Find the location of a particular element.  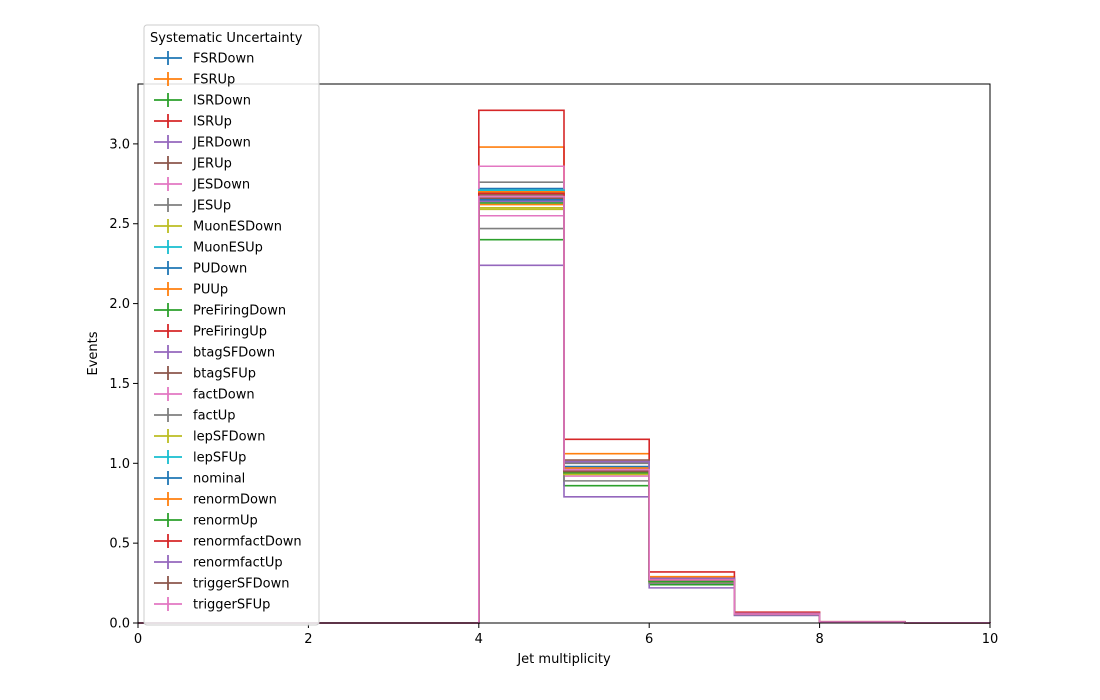

legend-item-renormDown: renormDown is located at coordinates (215, 500).